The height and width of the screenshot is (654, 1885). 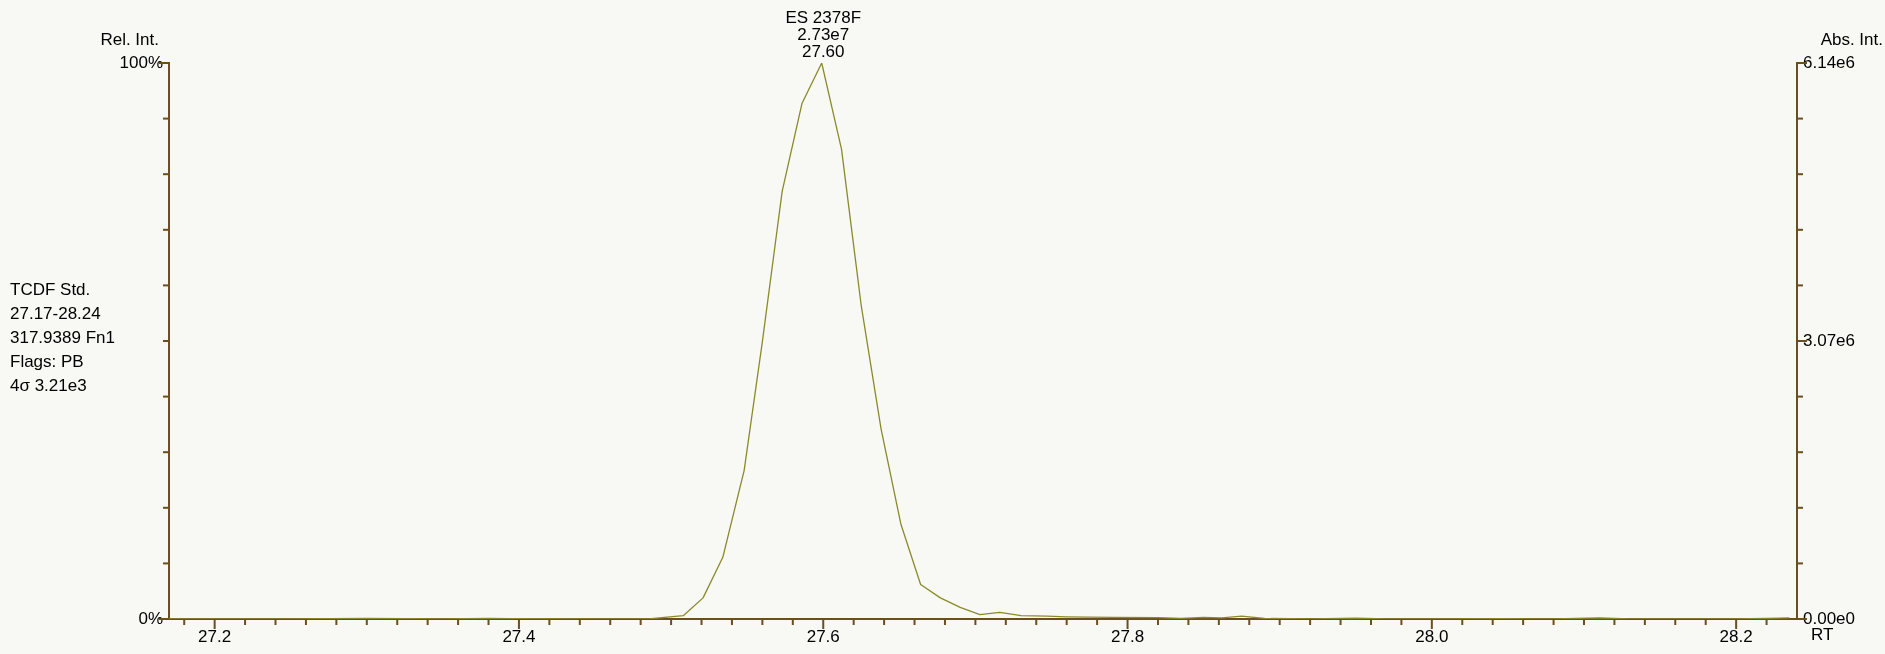 I want to click on y2-tick-label: 0.00e0, so click(x=1829, y=618).